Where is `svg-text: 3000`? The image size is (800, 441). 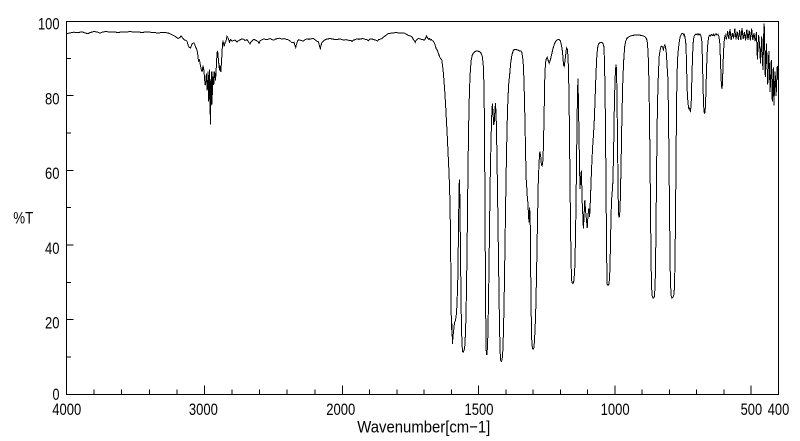
svg-text: 3000 is located at coordinates (203, 409).